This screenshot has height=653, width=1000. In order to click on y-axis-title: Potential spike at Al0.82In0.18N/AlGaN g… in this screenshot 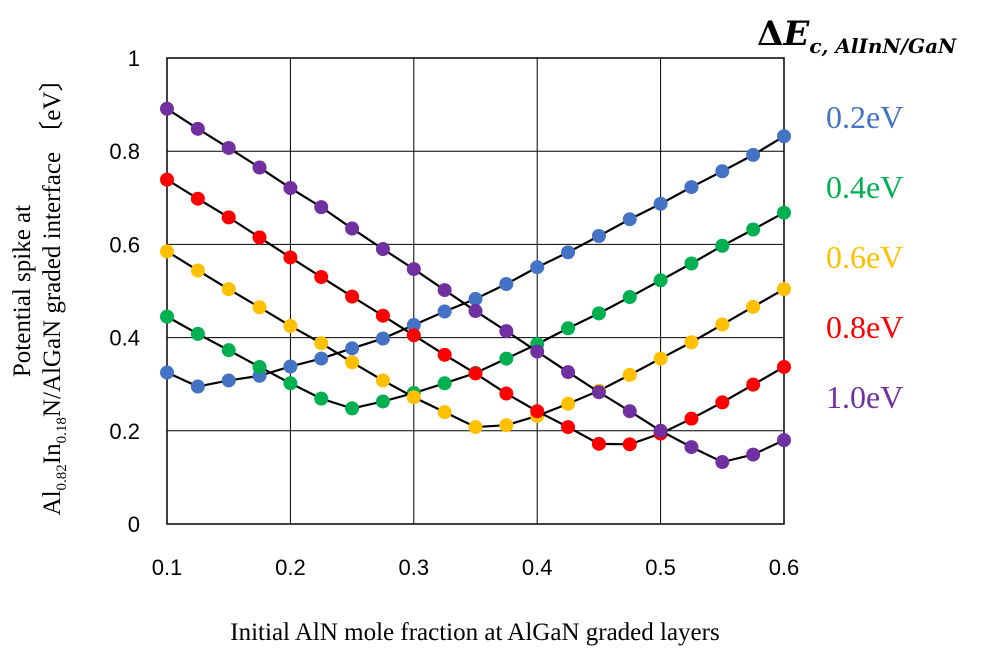, I will do `click(39, 291)`.